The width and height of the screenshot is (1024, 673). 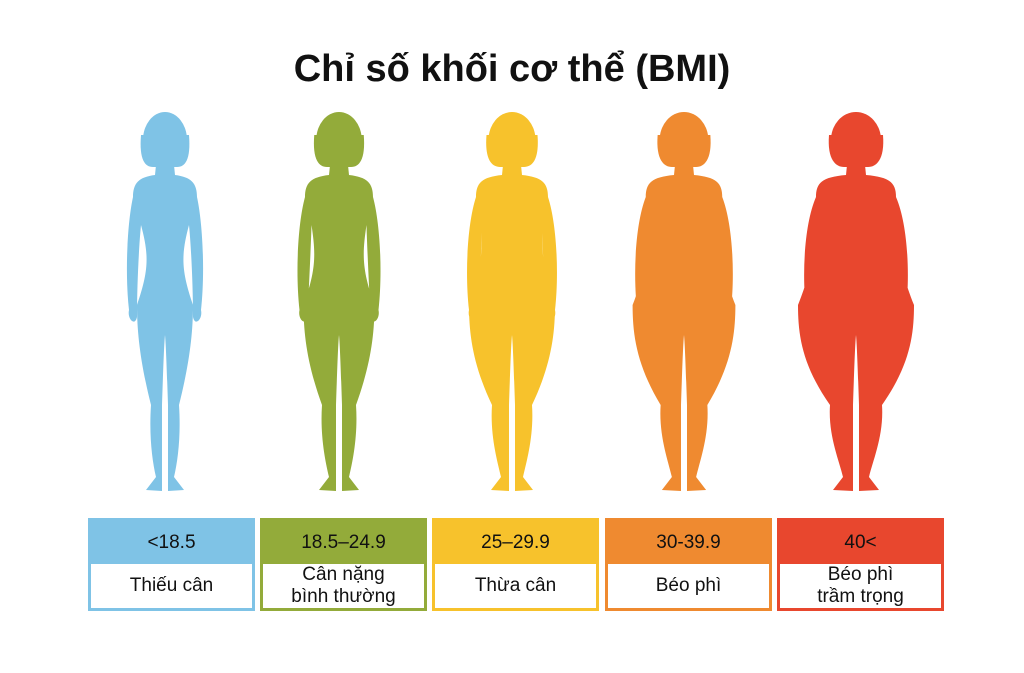 I want to click on category-overweight: 25–29.9 Thừa cân, so click(x=515, y=564).